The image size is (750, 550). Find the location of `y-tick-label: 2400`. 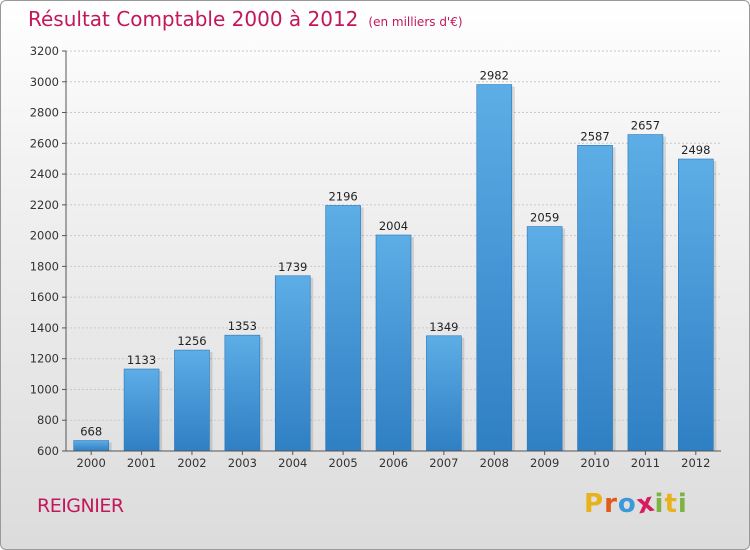

y-tick-label: 2400 is located at coordinates (44, 174).